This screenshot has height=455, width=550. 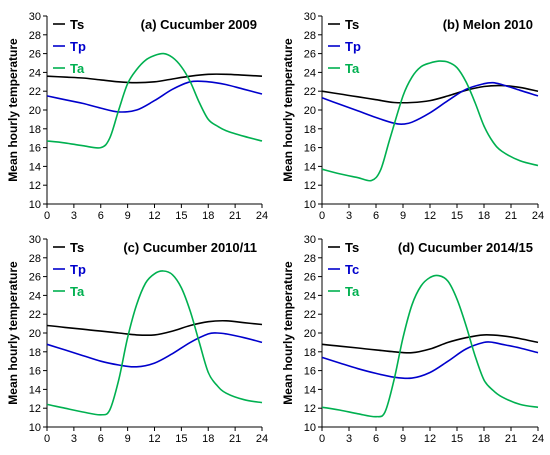 I want to click on legend-label-tc: Tc, so click(x=352, y=269).